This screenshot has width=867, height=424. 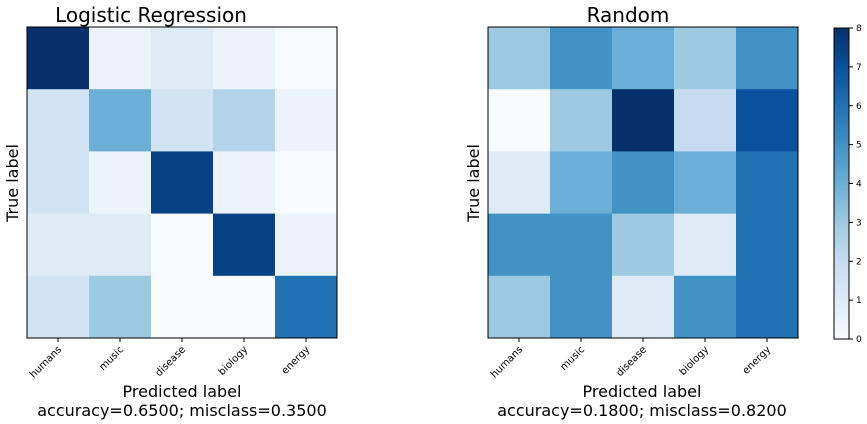 What do you see at coordinates (859, 301) in the screenshot?
I see `colorbar-tick-label: 1` at bounding box center [859, 301].